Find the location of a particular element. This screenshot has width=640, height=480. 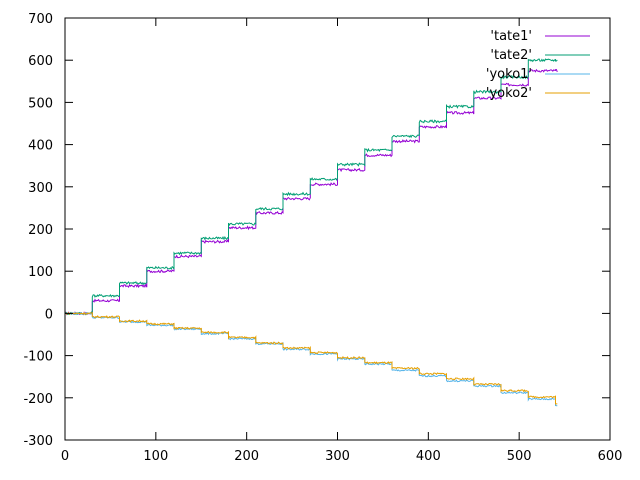

legend: 'tate1' 'tate2' 'yoko1' 'yoko2' is located at coordinates (538, 65).